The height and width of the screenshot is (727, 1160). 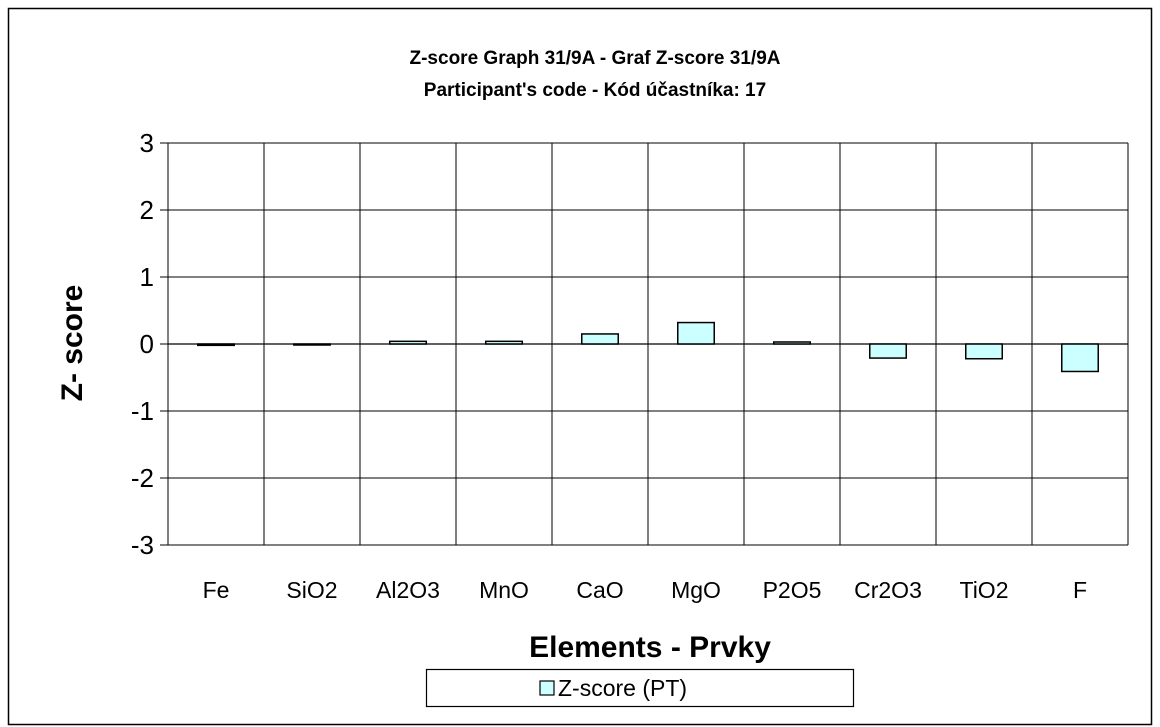 I want to click on bar-mgo, so click(x=696, y=333).